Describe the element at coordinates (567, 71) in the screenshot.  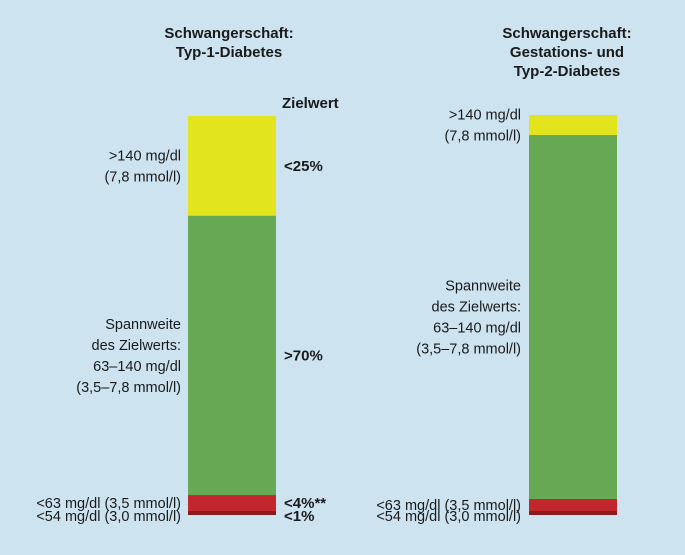
I see `chart-title-line: Typ-2-Diabetes` at that location.